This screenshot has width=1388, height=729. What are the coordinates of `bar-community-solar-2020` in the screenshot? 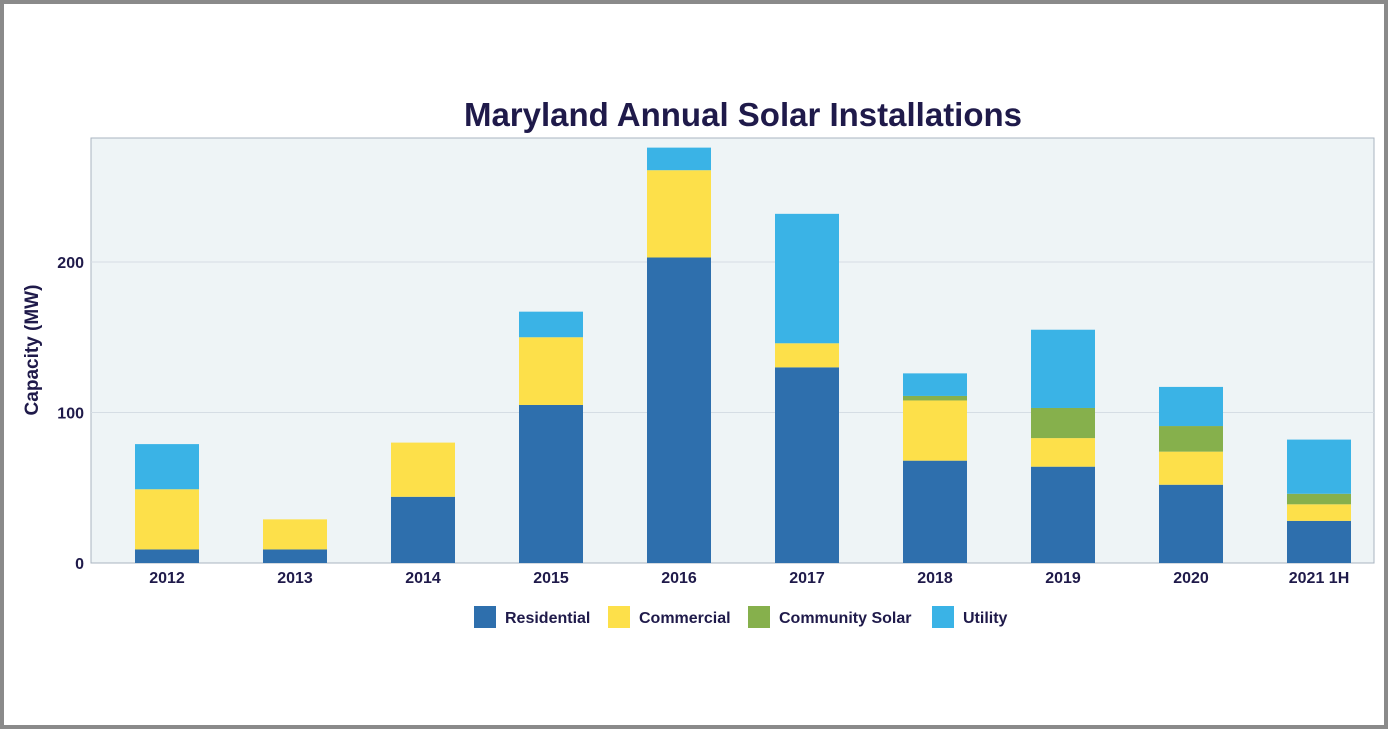 It's located at (1191, 439).